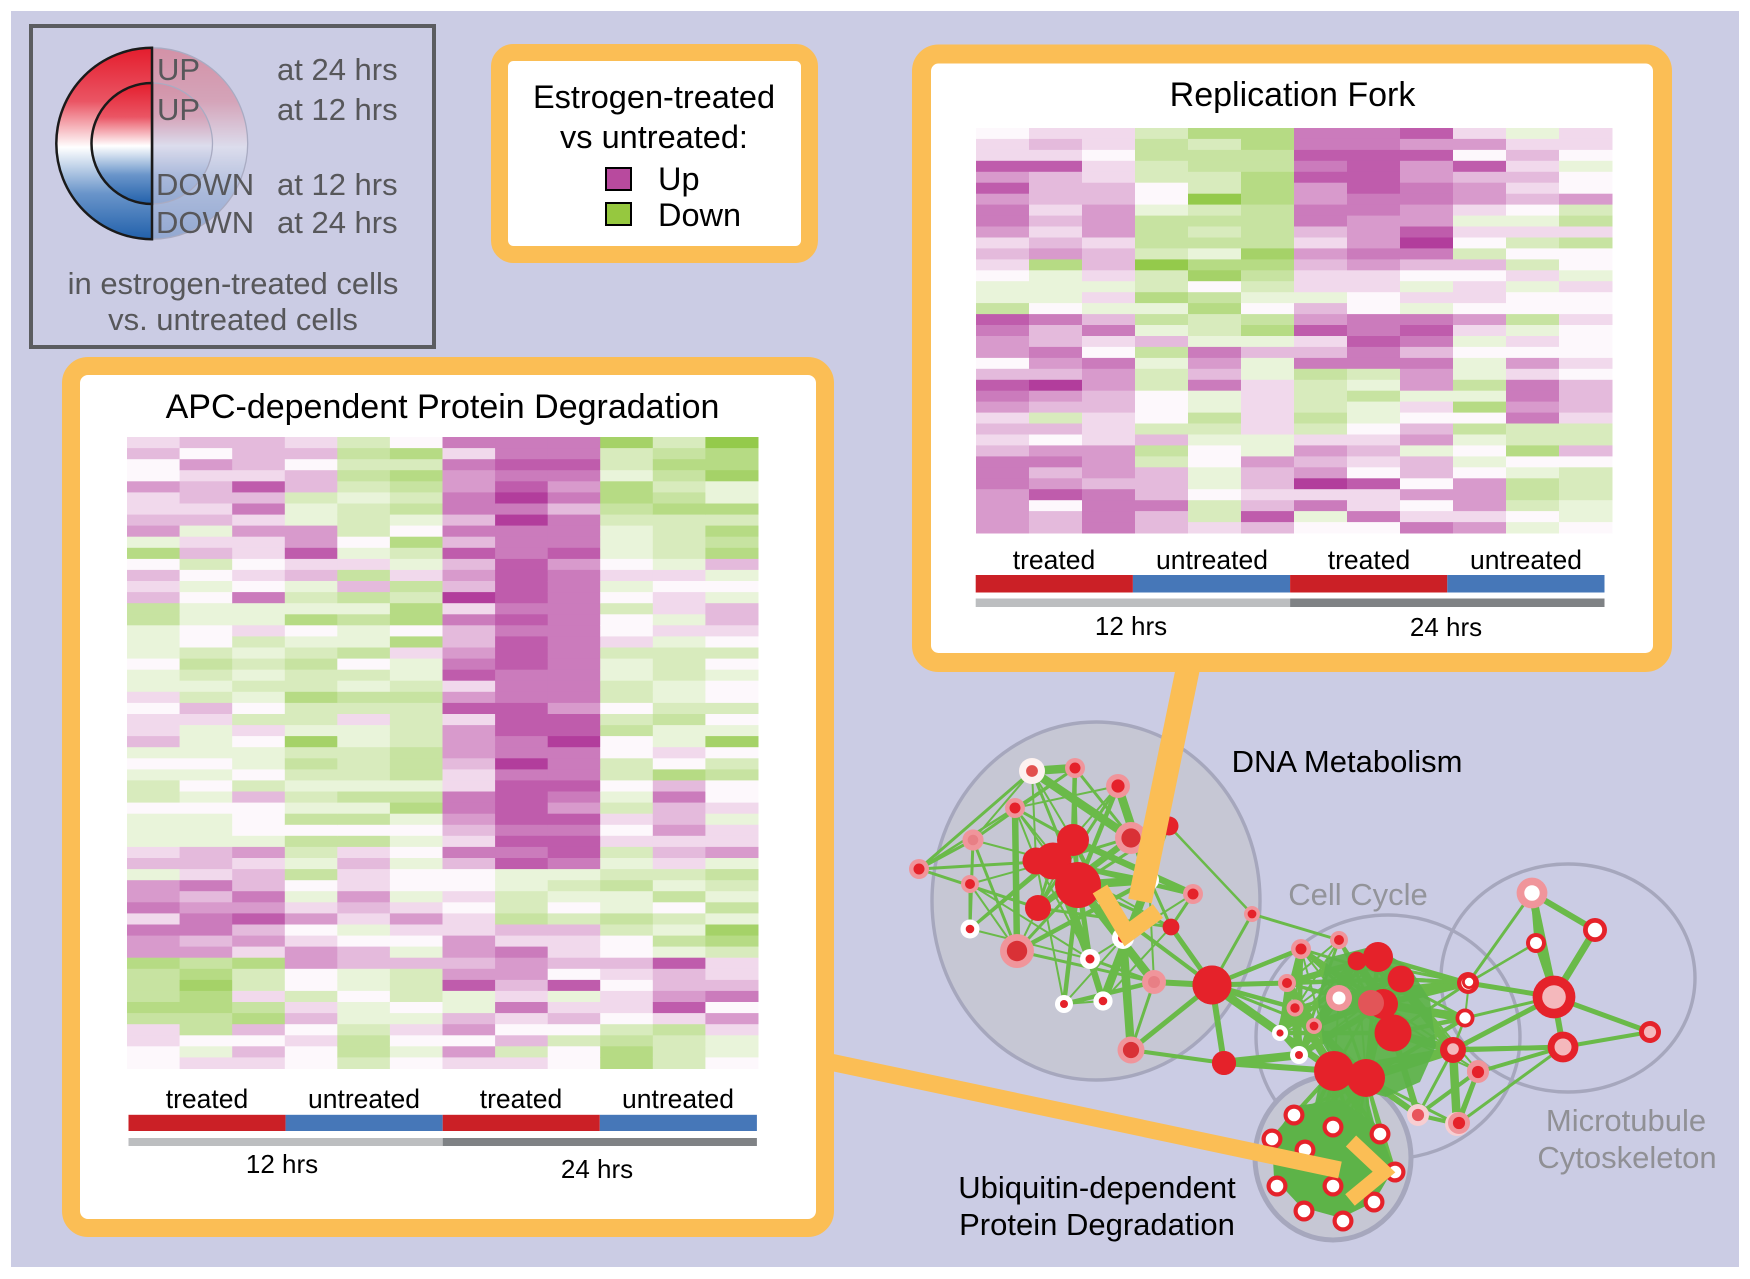  Describe the element at coordinates (654, 97) in the screenshot. I see `svg-text: Estrogen-treated` at that location.